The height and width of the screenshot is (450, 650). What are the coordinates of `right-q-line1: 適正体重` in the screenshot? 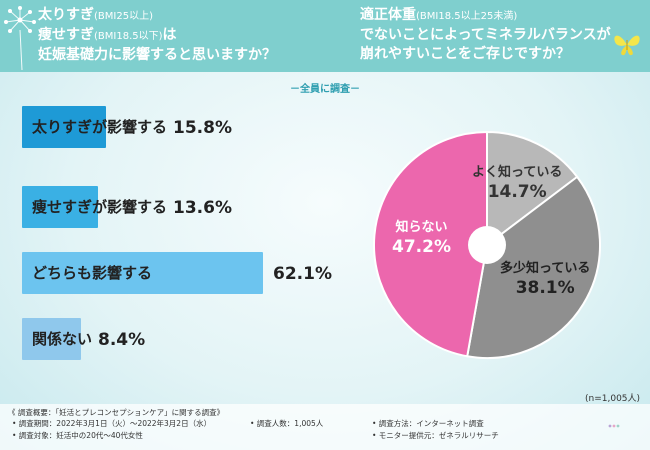 It's located at (388, 15).